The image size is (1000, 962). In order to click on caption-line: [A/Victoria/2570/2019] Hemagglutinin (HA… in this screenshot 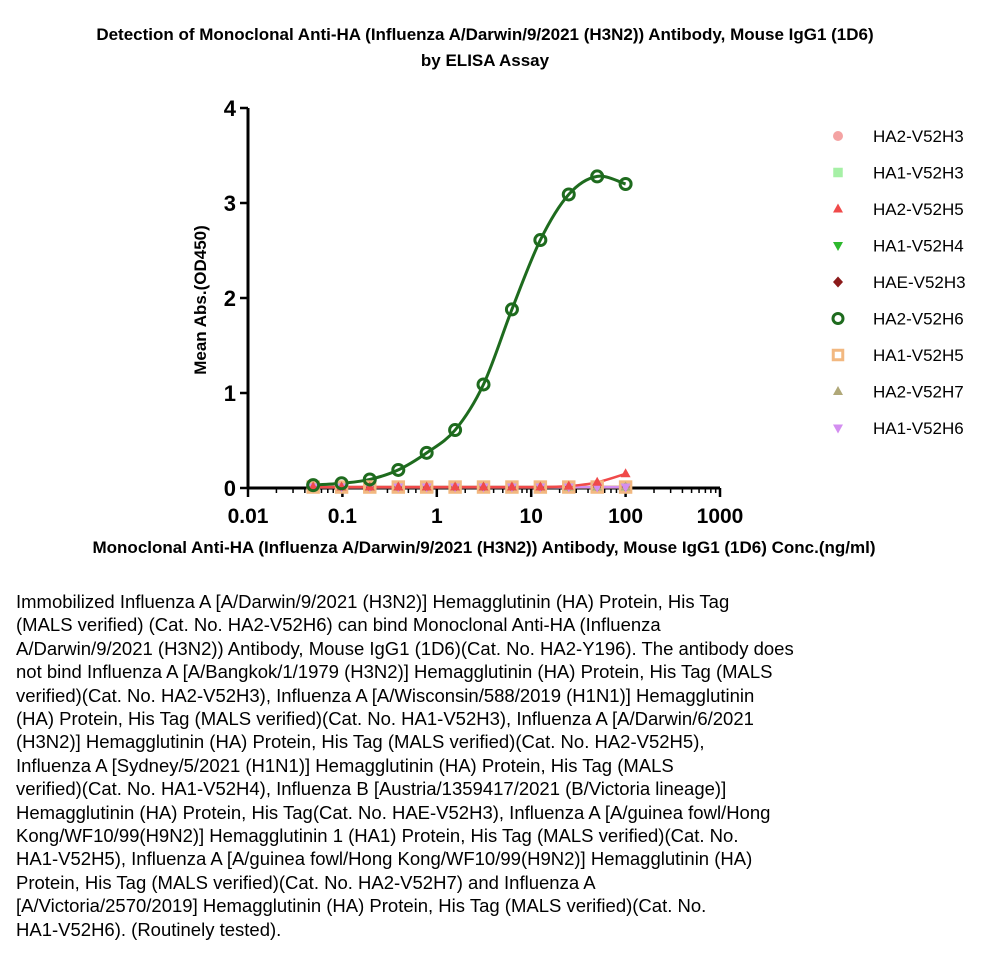, I will do `click(361, 906)`.